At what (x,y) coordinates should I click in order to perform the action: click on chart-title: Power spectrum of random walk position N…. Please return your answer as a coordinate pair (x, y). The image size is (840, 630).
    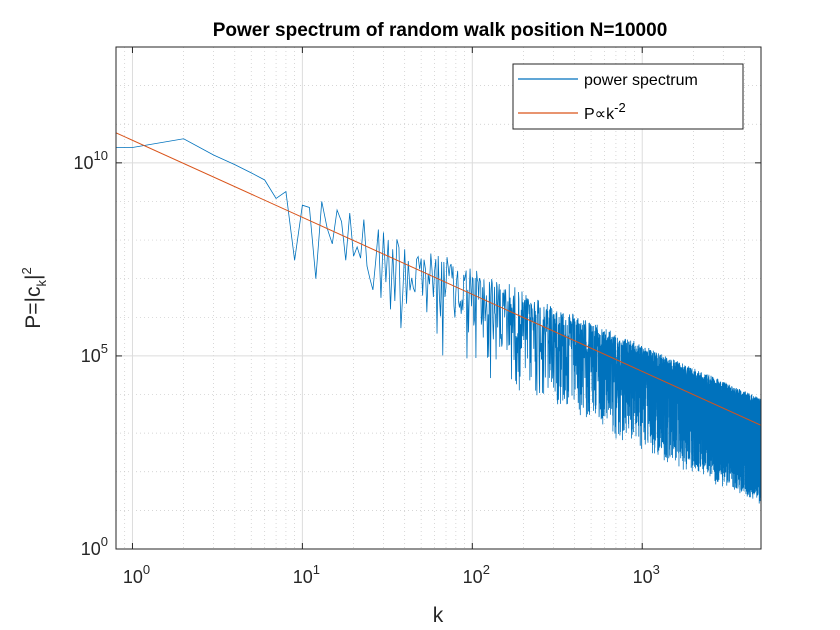
    Looking at the image, I should click on (440, 30).